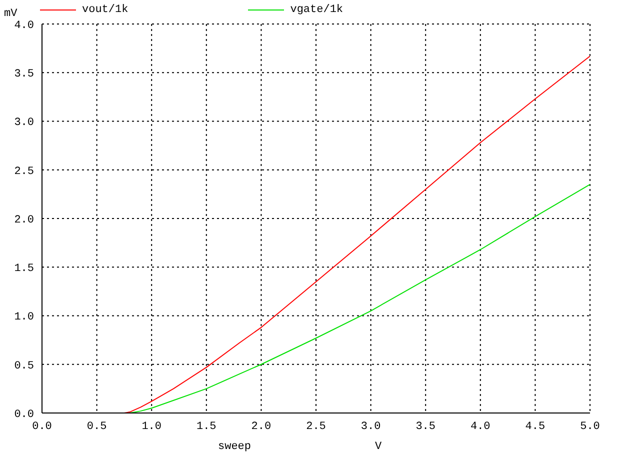  What do you see at coordinates (24, 414) in the screenshot?
I see `y-tick-label: 0.0` at bounding box center [24, 414].